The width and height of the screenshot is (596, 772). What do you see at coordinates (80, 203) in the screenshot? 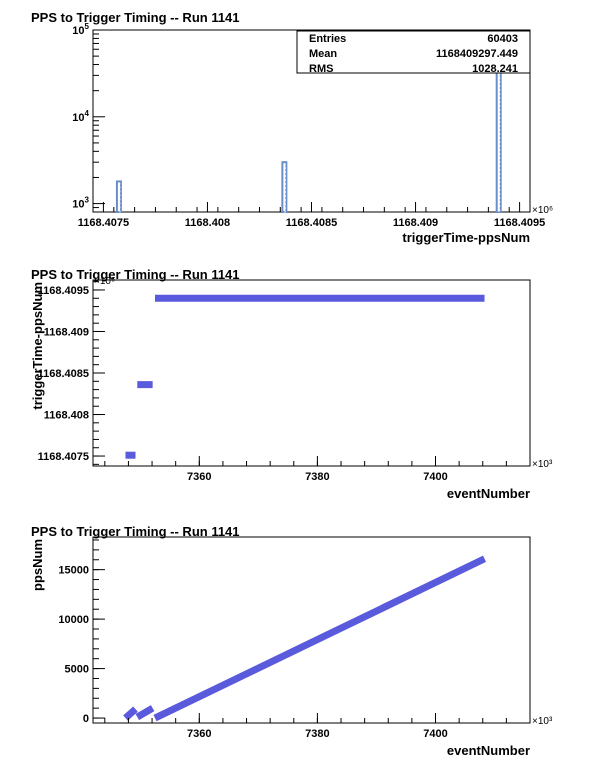
I see `y-tick-label: 10³` at bounding box center [80, 203].